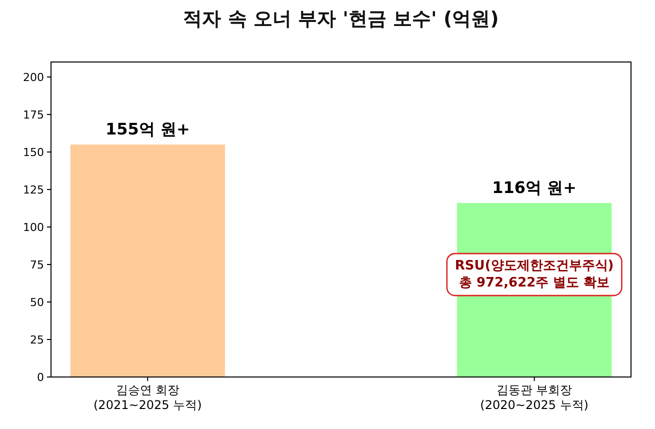 This screenshot has height=429, width=655. What do you see at coordinates (534, 274) in the screenshot?
I see `annotation: RSU(양도제한조건부주식) 총 972,622주 별도 확보` at bounding box center [534, 274].